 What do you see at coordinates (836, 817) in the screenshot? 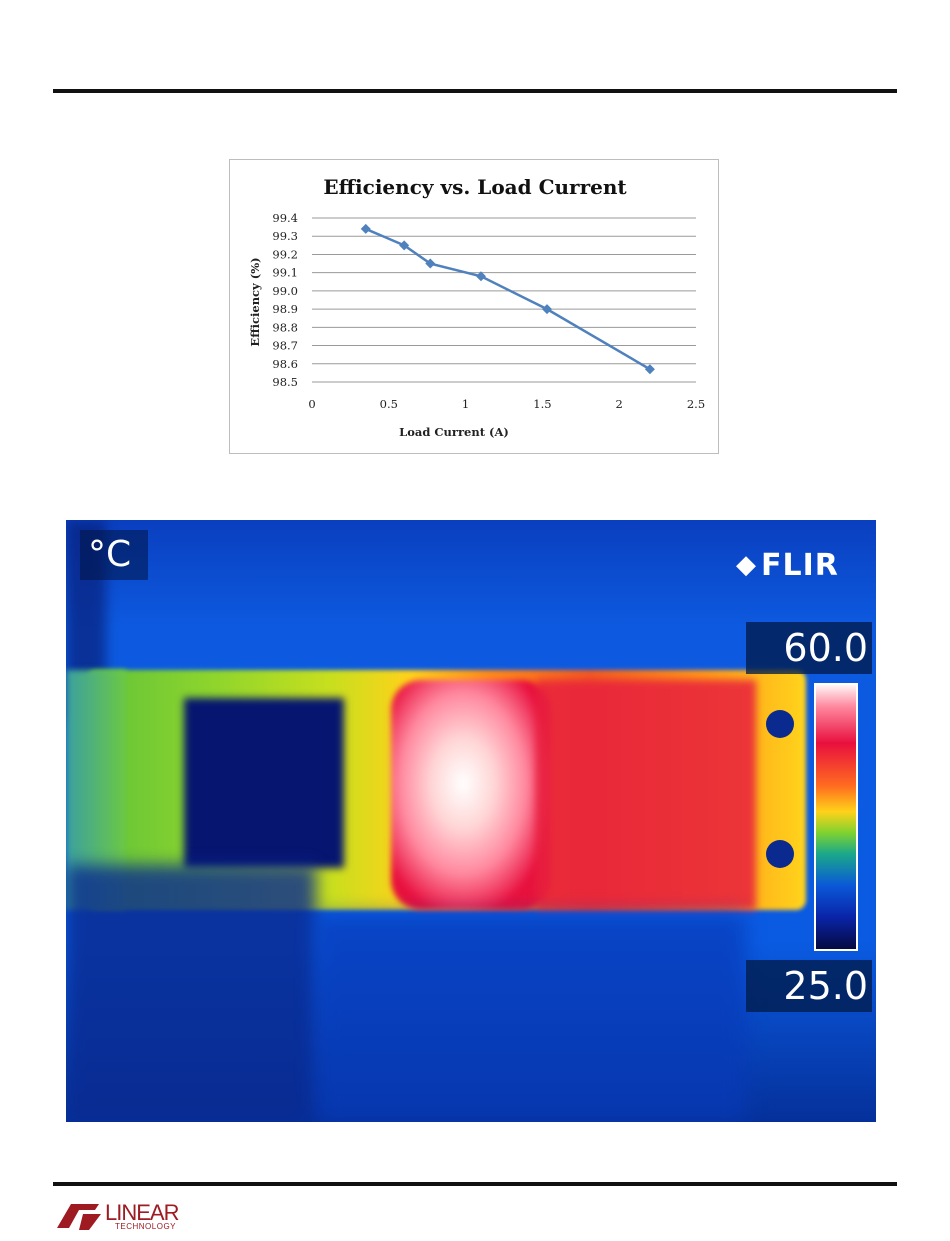
I see `temperature-scale-bar` at bounding box center [836, 817].